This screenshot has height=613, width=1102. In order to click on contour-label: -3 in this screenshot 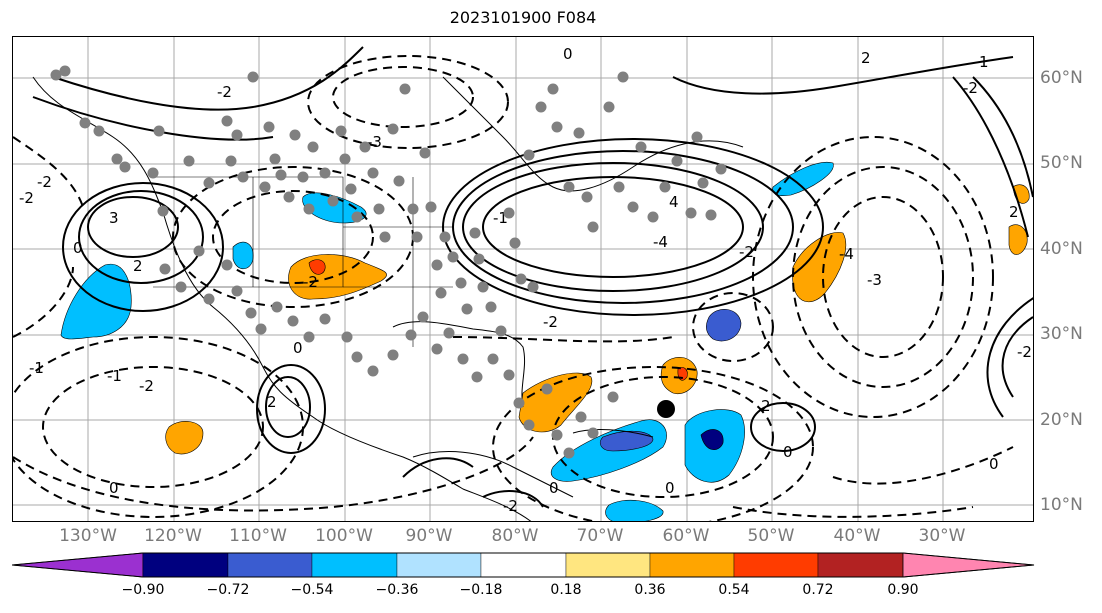, I will do `click(874, 280)`.